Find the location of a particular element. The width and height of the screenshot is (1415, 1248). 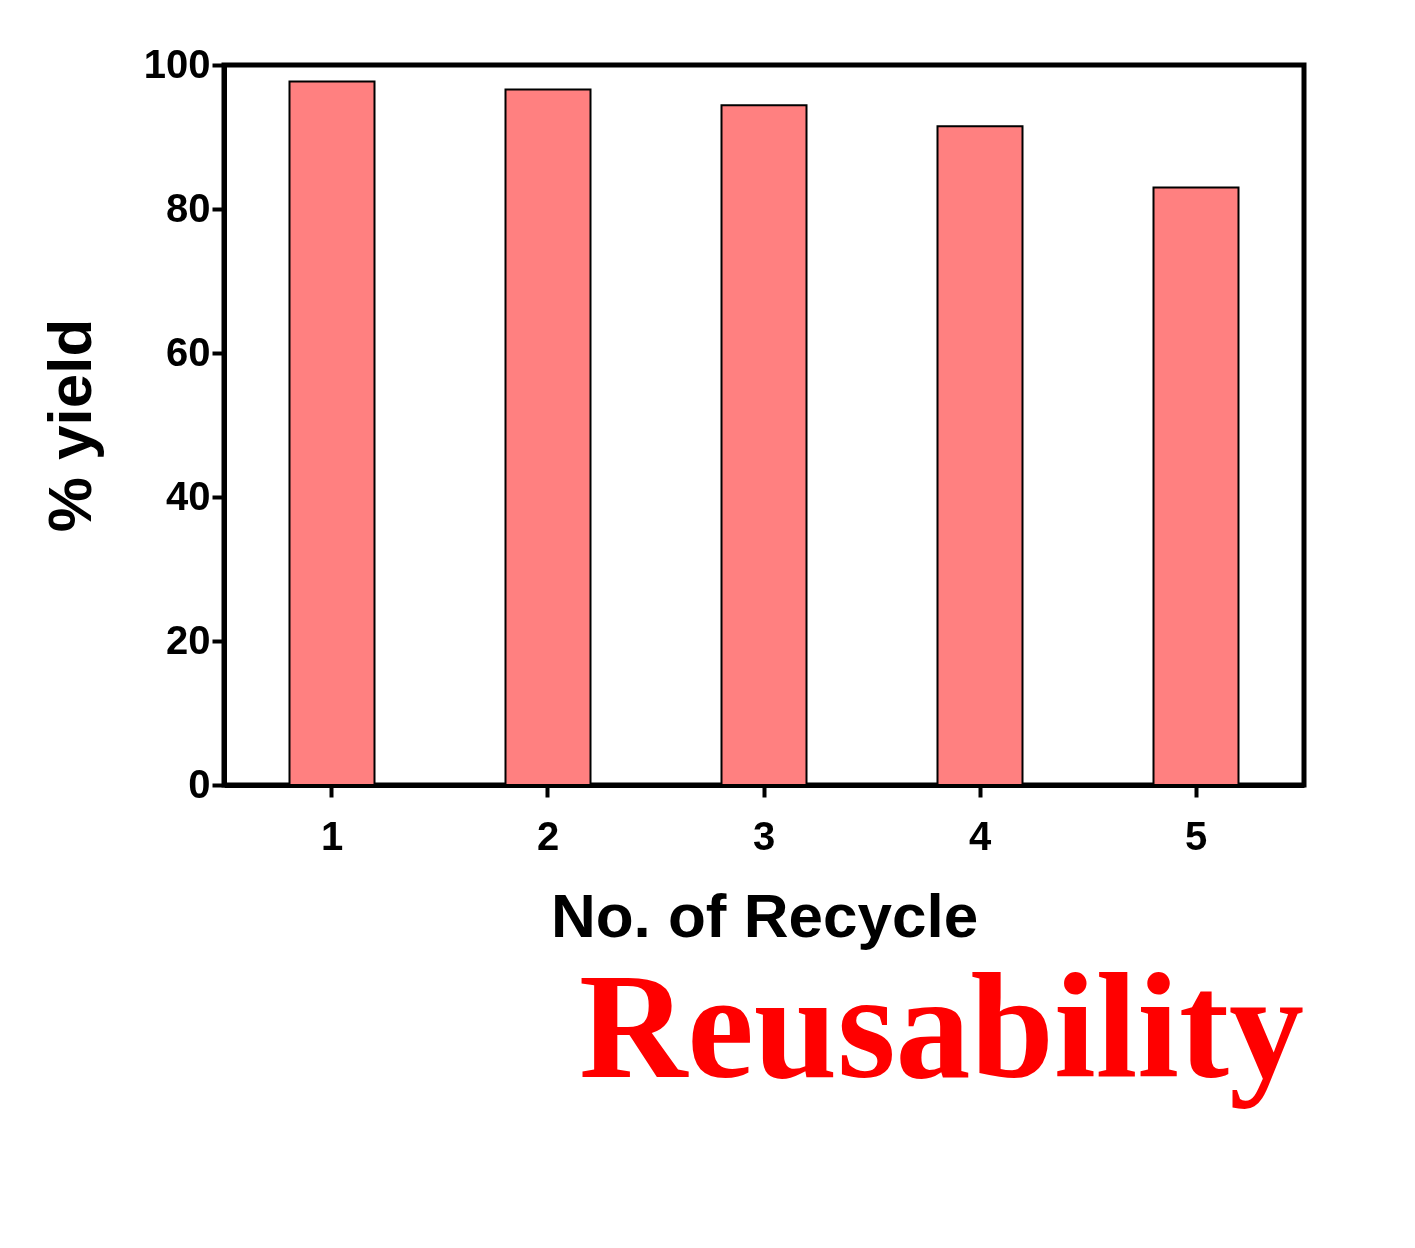

x-tick-label: 1 is located at coordinates (332, 835).